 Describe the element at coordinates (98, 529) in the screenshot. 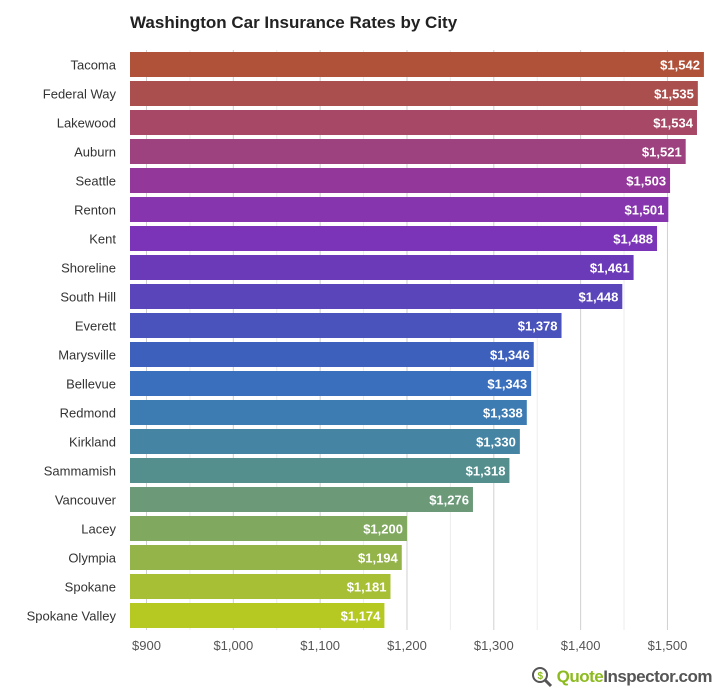

I see `category-label: Lacey` at that location.